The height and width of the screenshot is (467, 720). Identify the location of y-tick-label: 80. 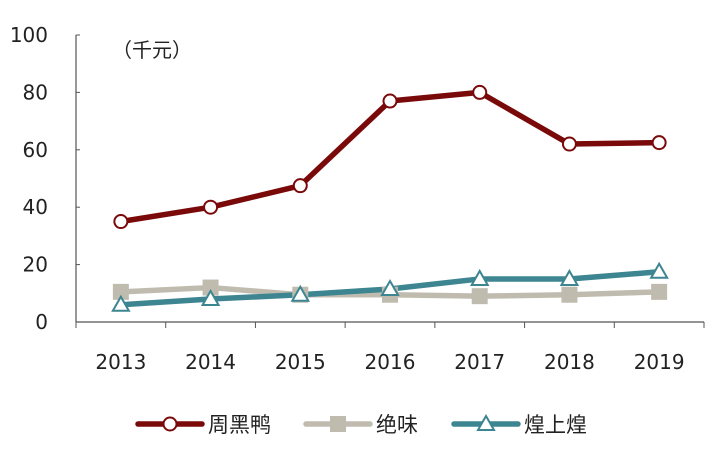
(35, 92).